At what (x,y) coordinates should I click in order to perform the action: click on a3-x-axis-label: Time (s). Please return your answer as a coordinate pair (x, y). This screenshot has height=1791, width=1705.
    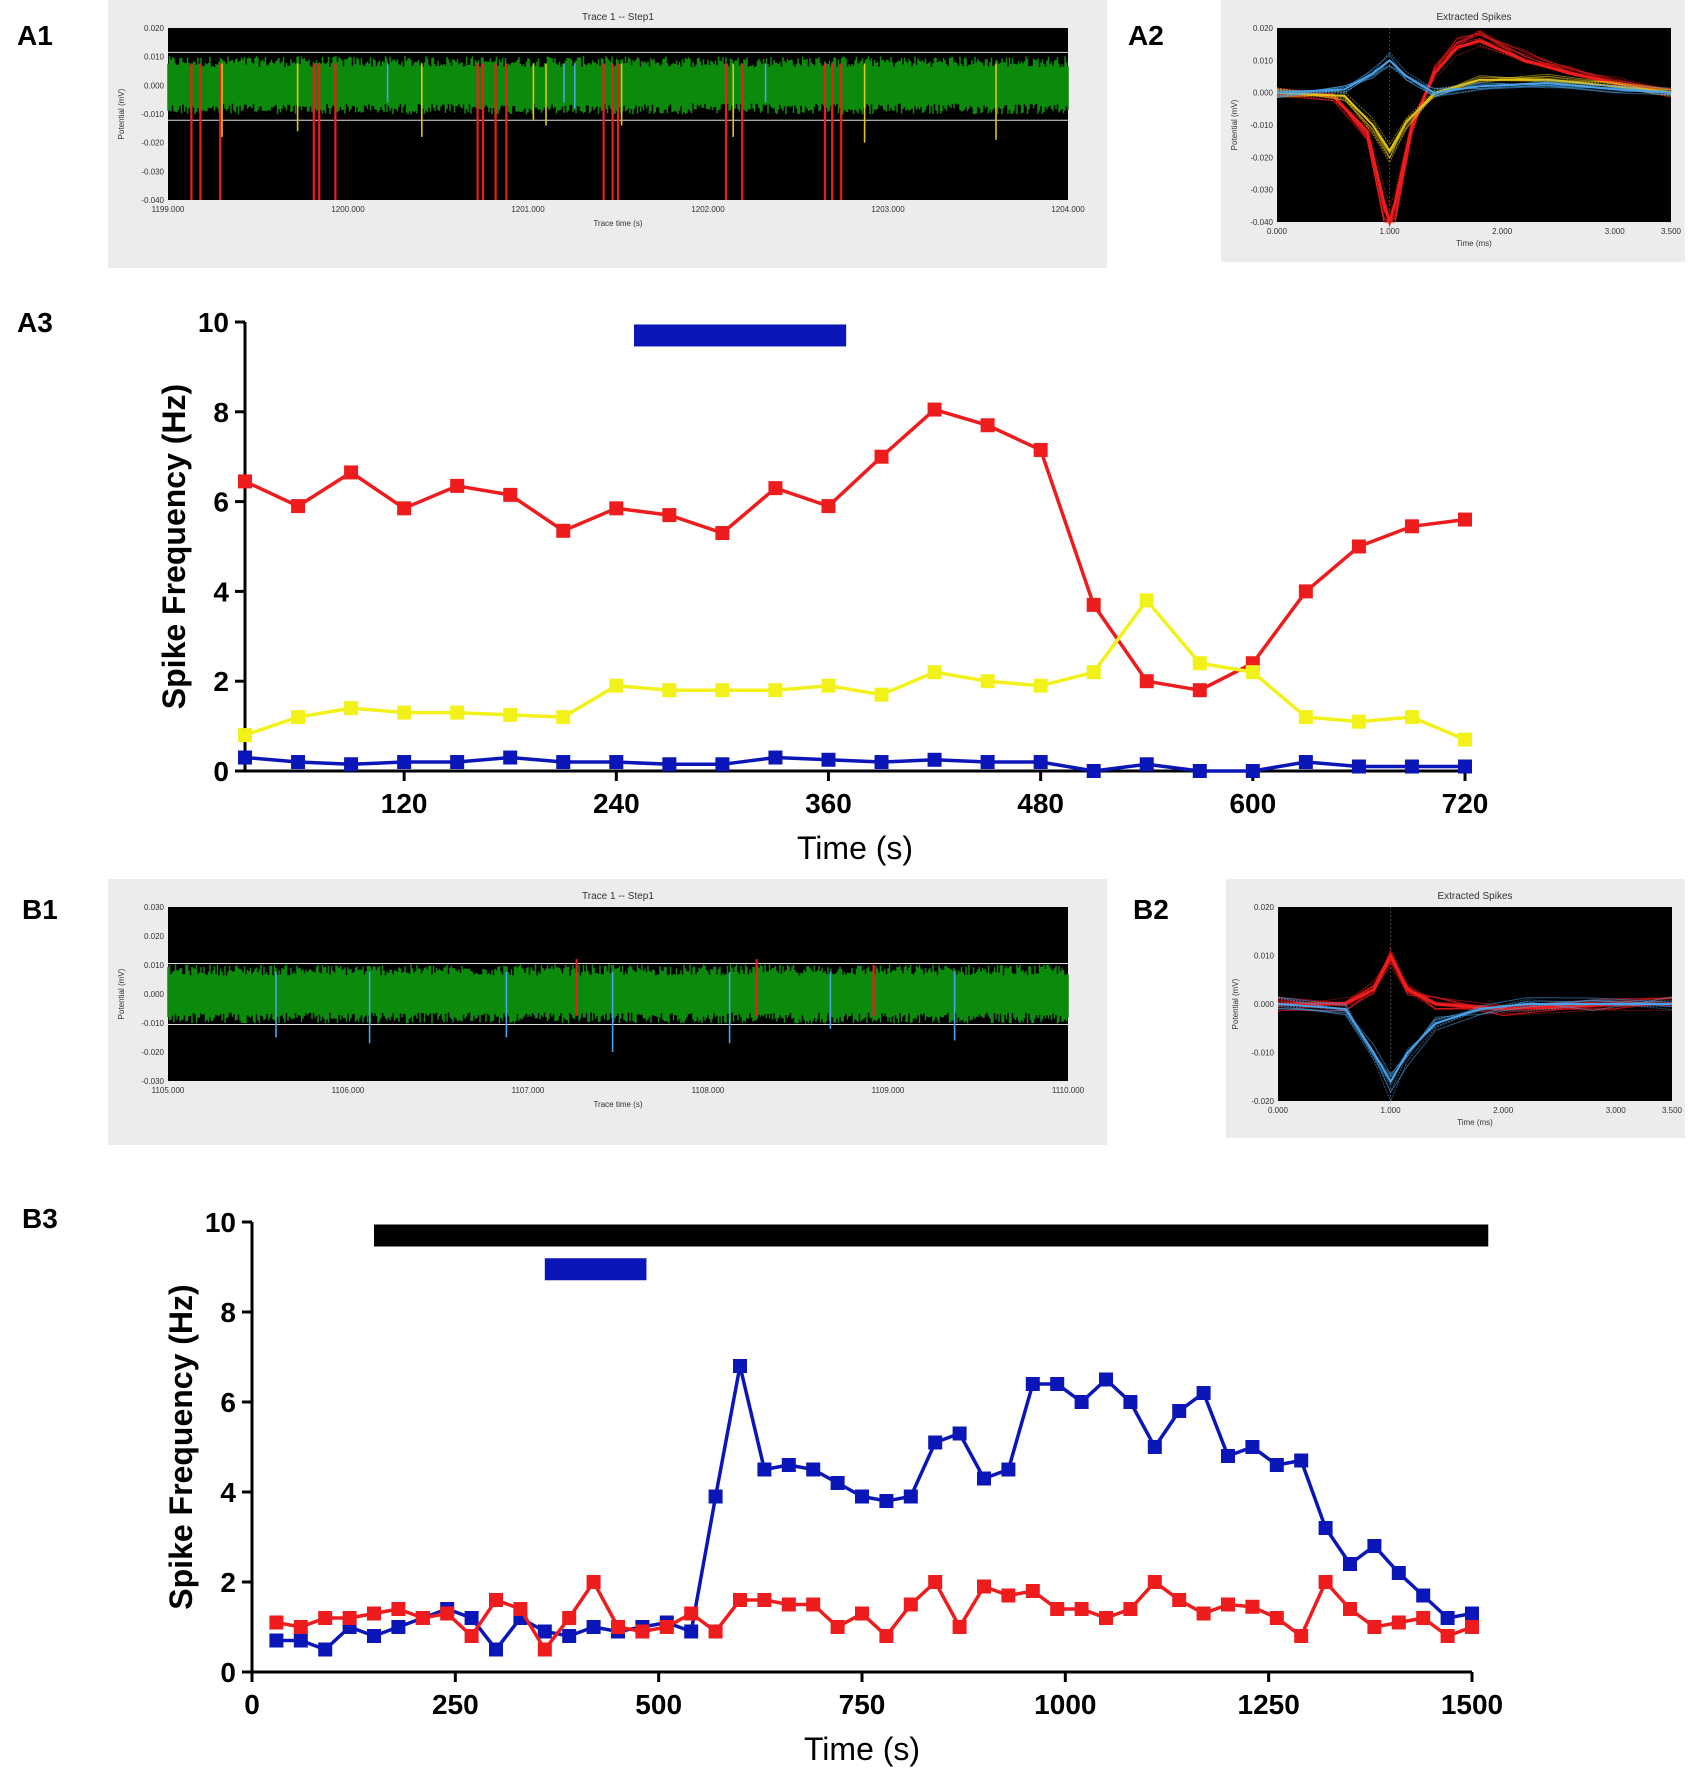
    Looking at the image, I should click on (855, 848).